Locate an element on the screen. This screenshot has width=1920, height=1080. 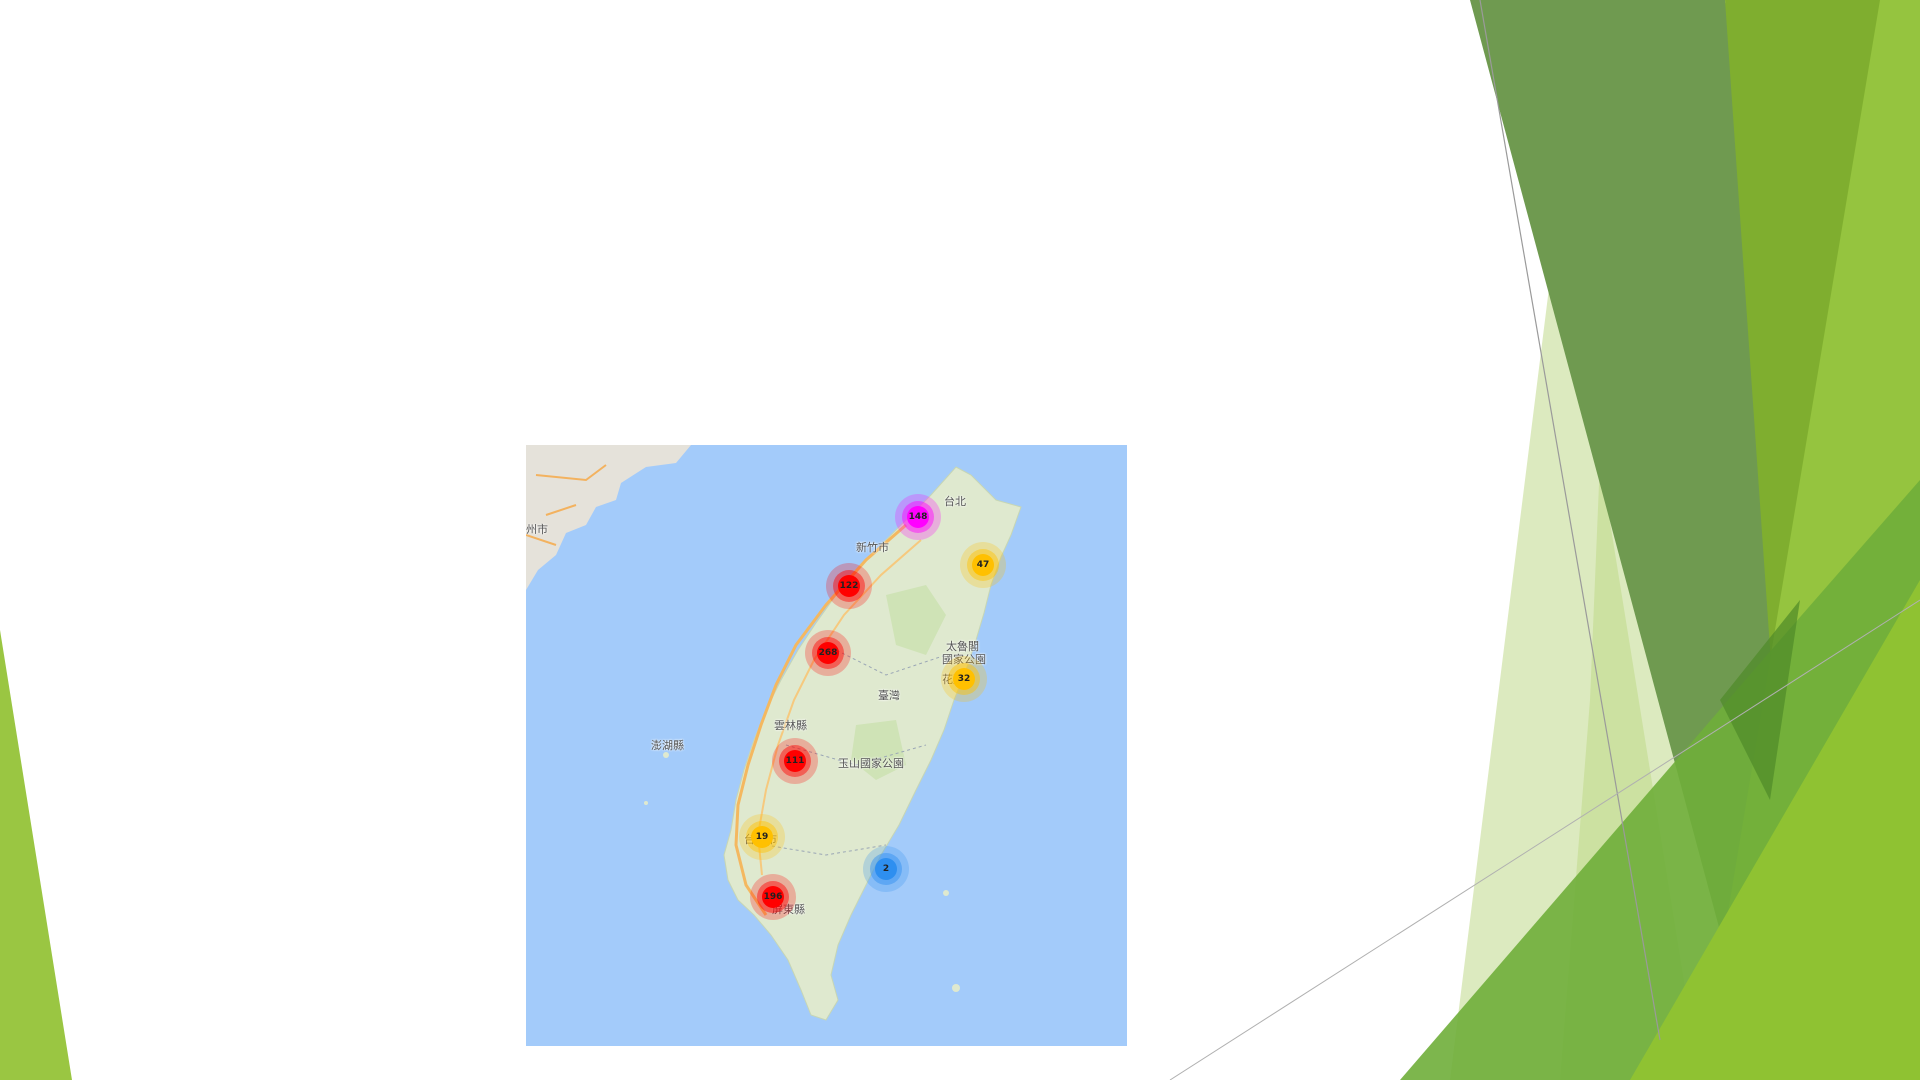
map-label-taroko-2: 國家公園 is located at coordinates (964, 659).